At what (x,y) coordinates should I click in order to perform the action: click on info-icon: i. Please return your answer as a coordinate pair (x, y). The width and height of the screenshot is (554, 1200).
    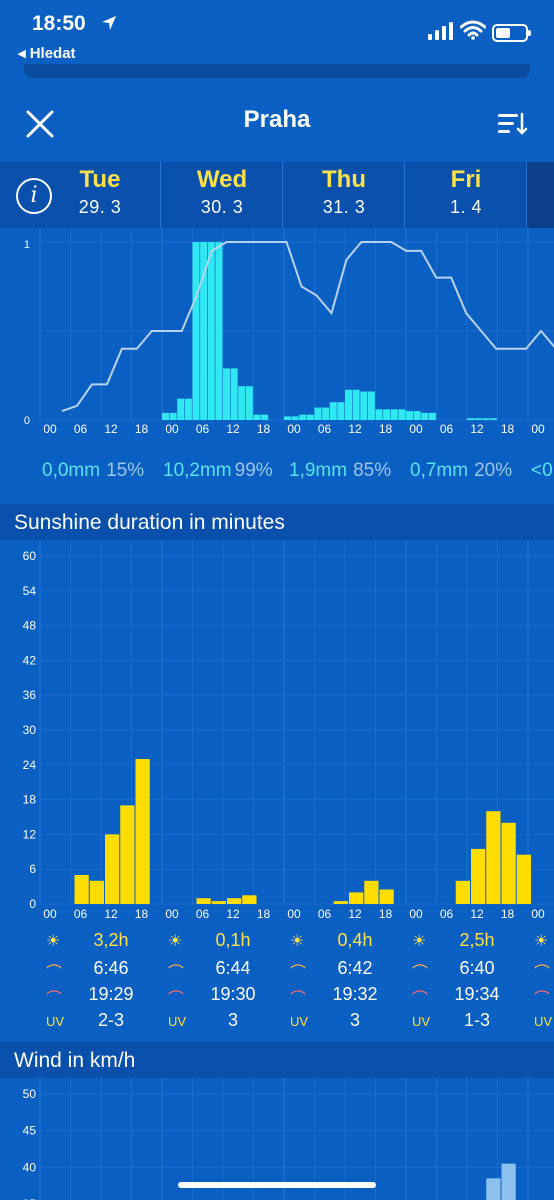
    Looking at the image, I should click on (34, 196).